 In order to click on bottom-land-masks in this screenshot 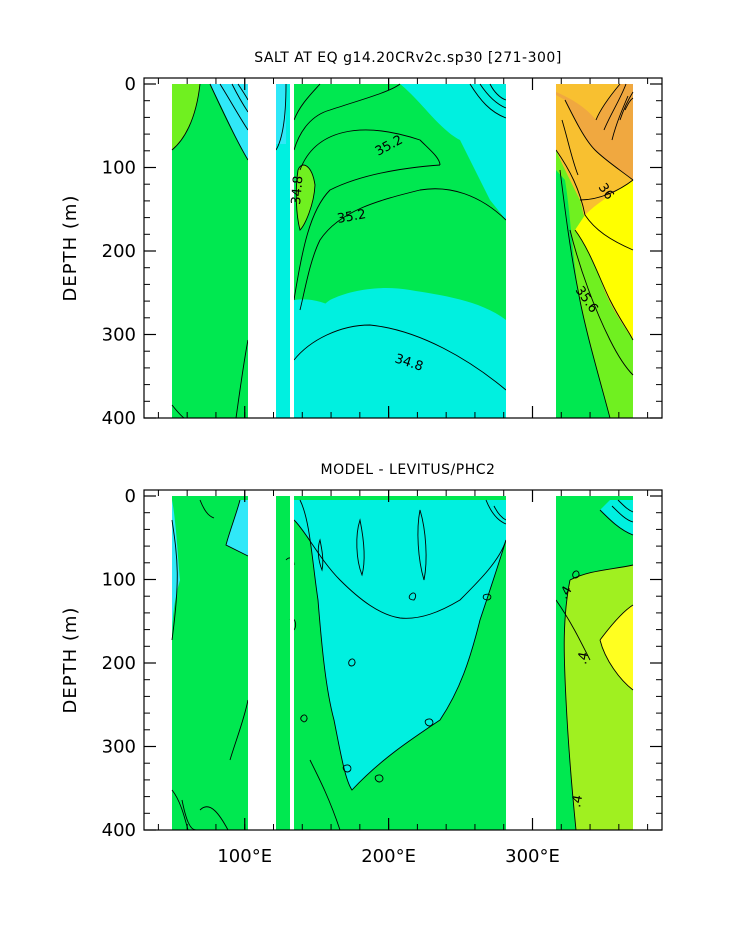, I will do `click(402, 663)`.